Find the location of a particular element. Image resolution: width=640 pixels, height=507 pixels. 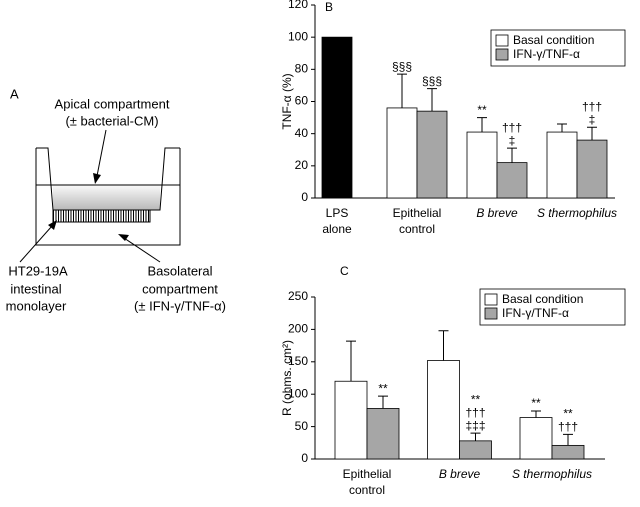

monolayer is located at coordinates (101, 216).